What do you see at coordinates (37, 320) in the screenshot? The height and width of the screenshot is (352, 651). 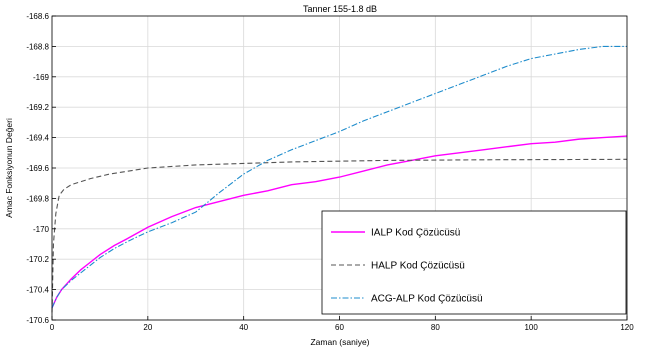 I see `y-tick-label: -170.6` at bounding box center [37, 320].